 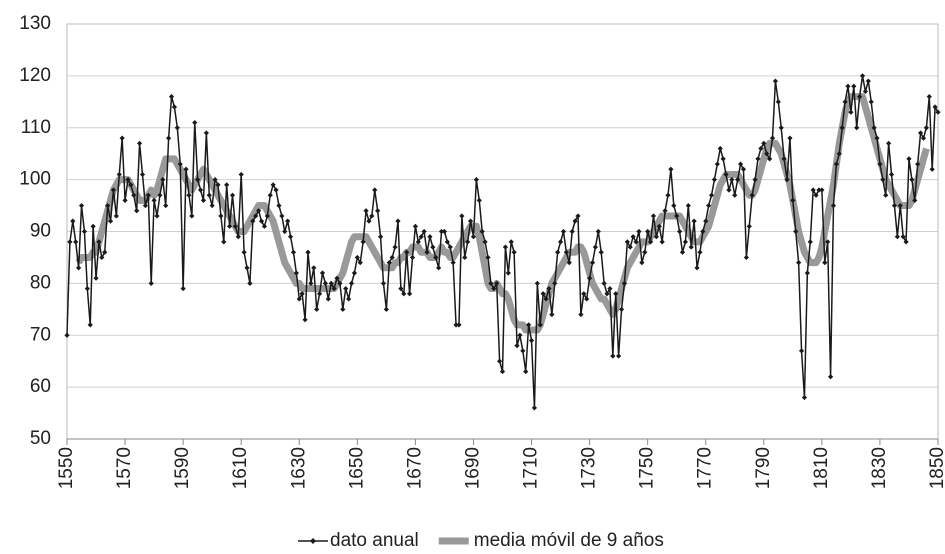 What do you see at coordinates (569, 540) in the screenshot?
I see `legend-label: media móvil de 9 años` at bounding box center [569, 540].